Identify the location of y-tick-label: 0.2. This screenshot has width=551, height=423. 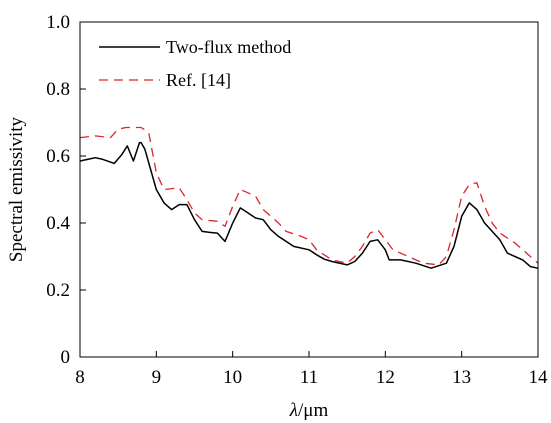
(58, 290).